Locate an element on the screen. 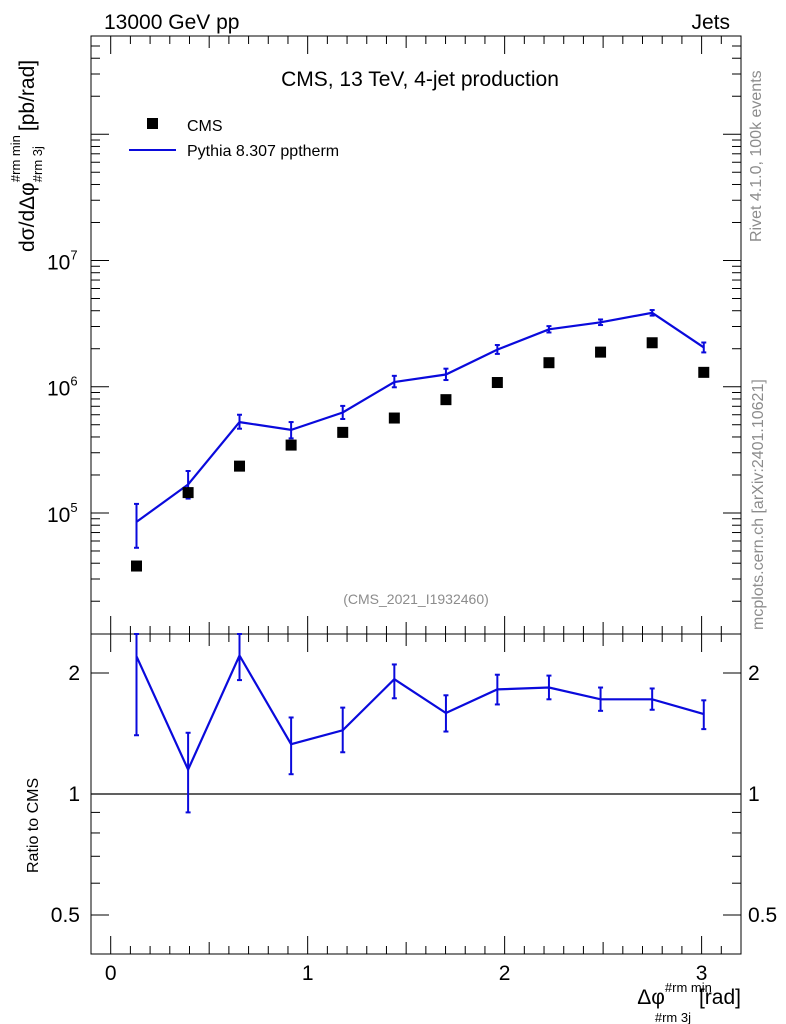 Image resolution: width=786 pixels, height=1024 pixels. x-axis-title-sup: #rm min is located at coordinates (688, 987).